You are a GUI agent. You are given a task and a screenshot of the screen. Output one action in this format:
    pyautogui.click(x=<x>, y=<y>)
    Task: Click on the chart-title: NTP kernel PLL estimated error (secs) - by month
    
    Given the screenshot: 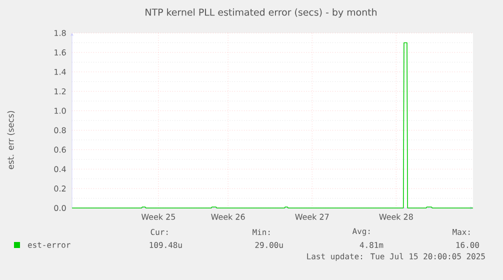 What is the action you would take?
    pyautogui.click(x=261, y=13)
    